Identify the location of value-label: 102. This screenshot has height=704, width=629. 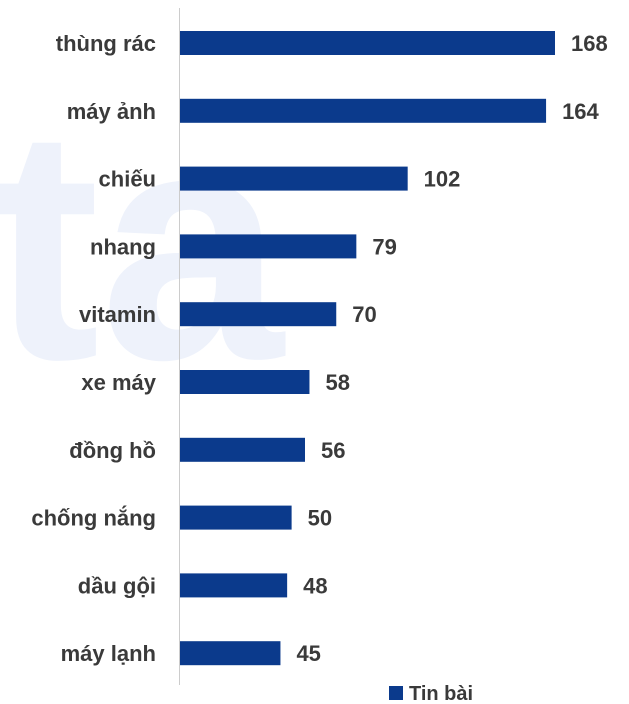
(442, 179).